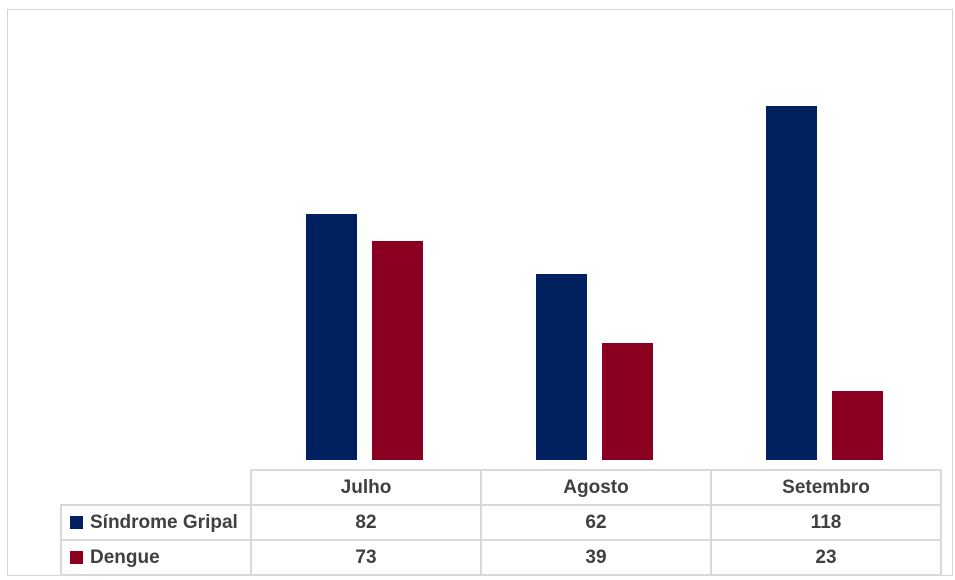 The height and width of the screenshot is (580, 955). I want to click on legend-entry-sindrome-gripal: Síndrome Gripal, so click(156, 522).